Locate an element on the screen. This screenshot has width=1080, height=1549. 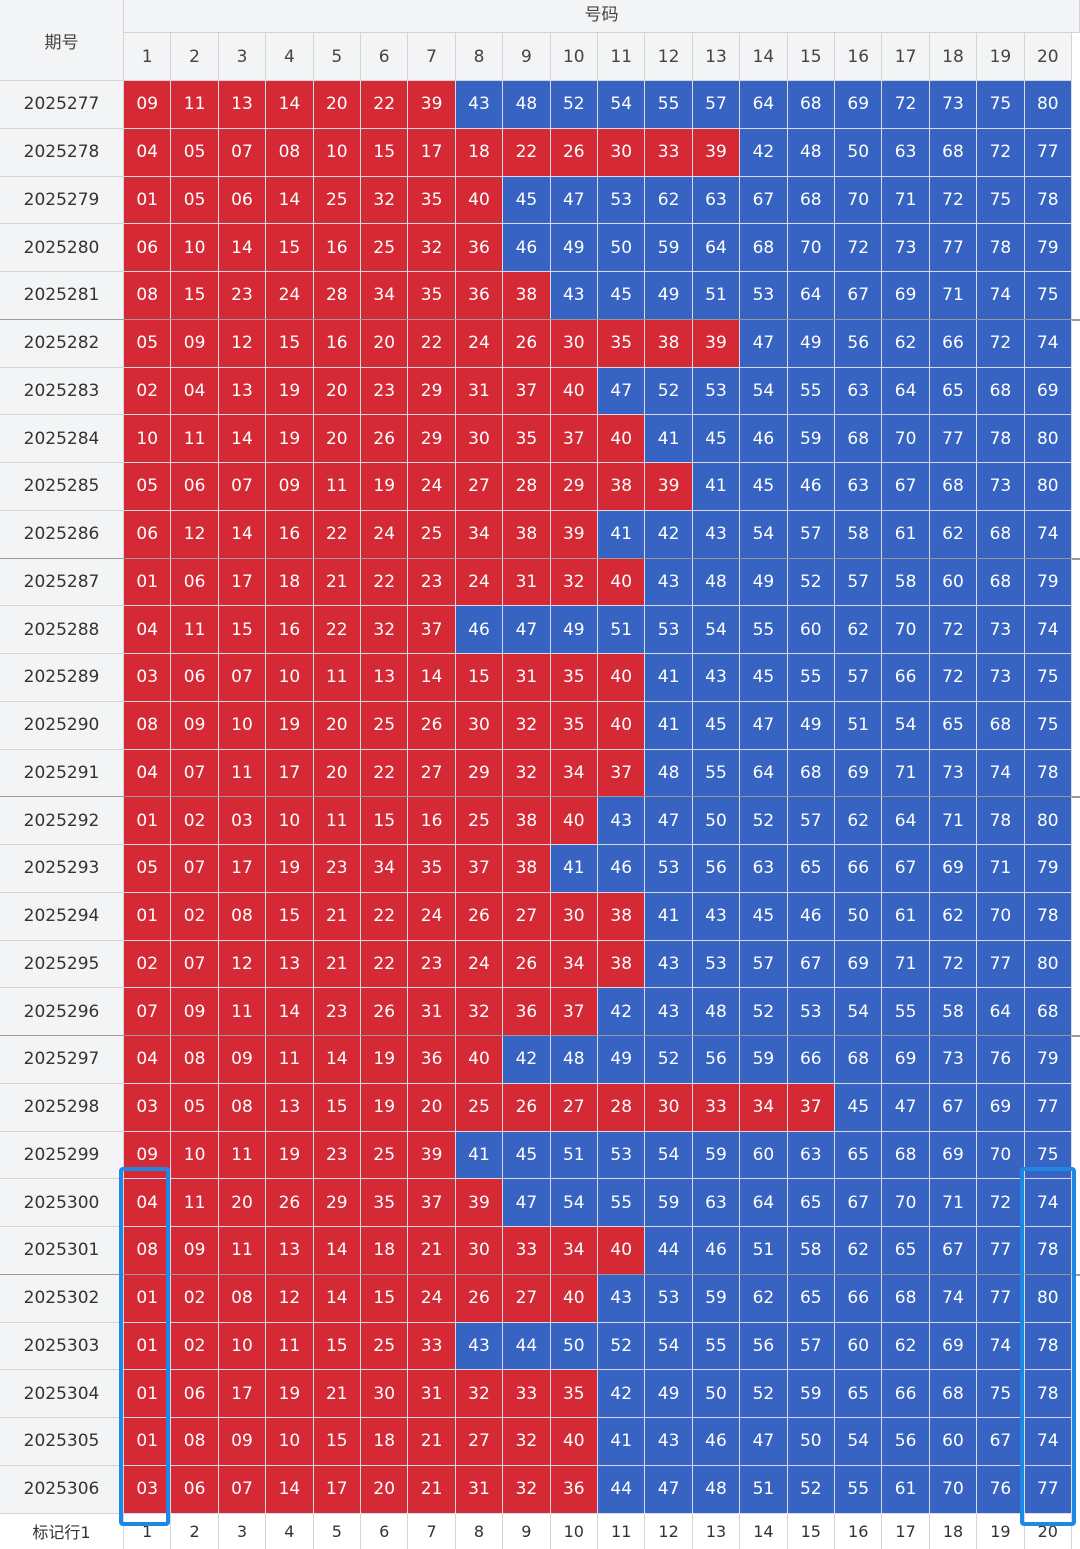
number-cell: 33 is located at coordinates (527, 1251).